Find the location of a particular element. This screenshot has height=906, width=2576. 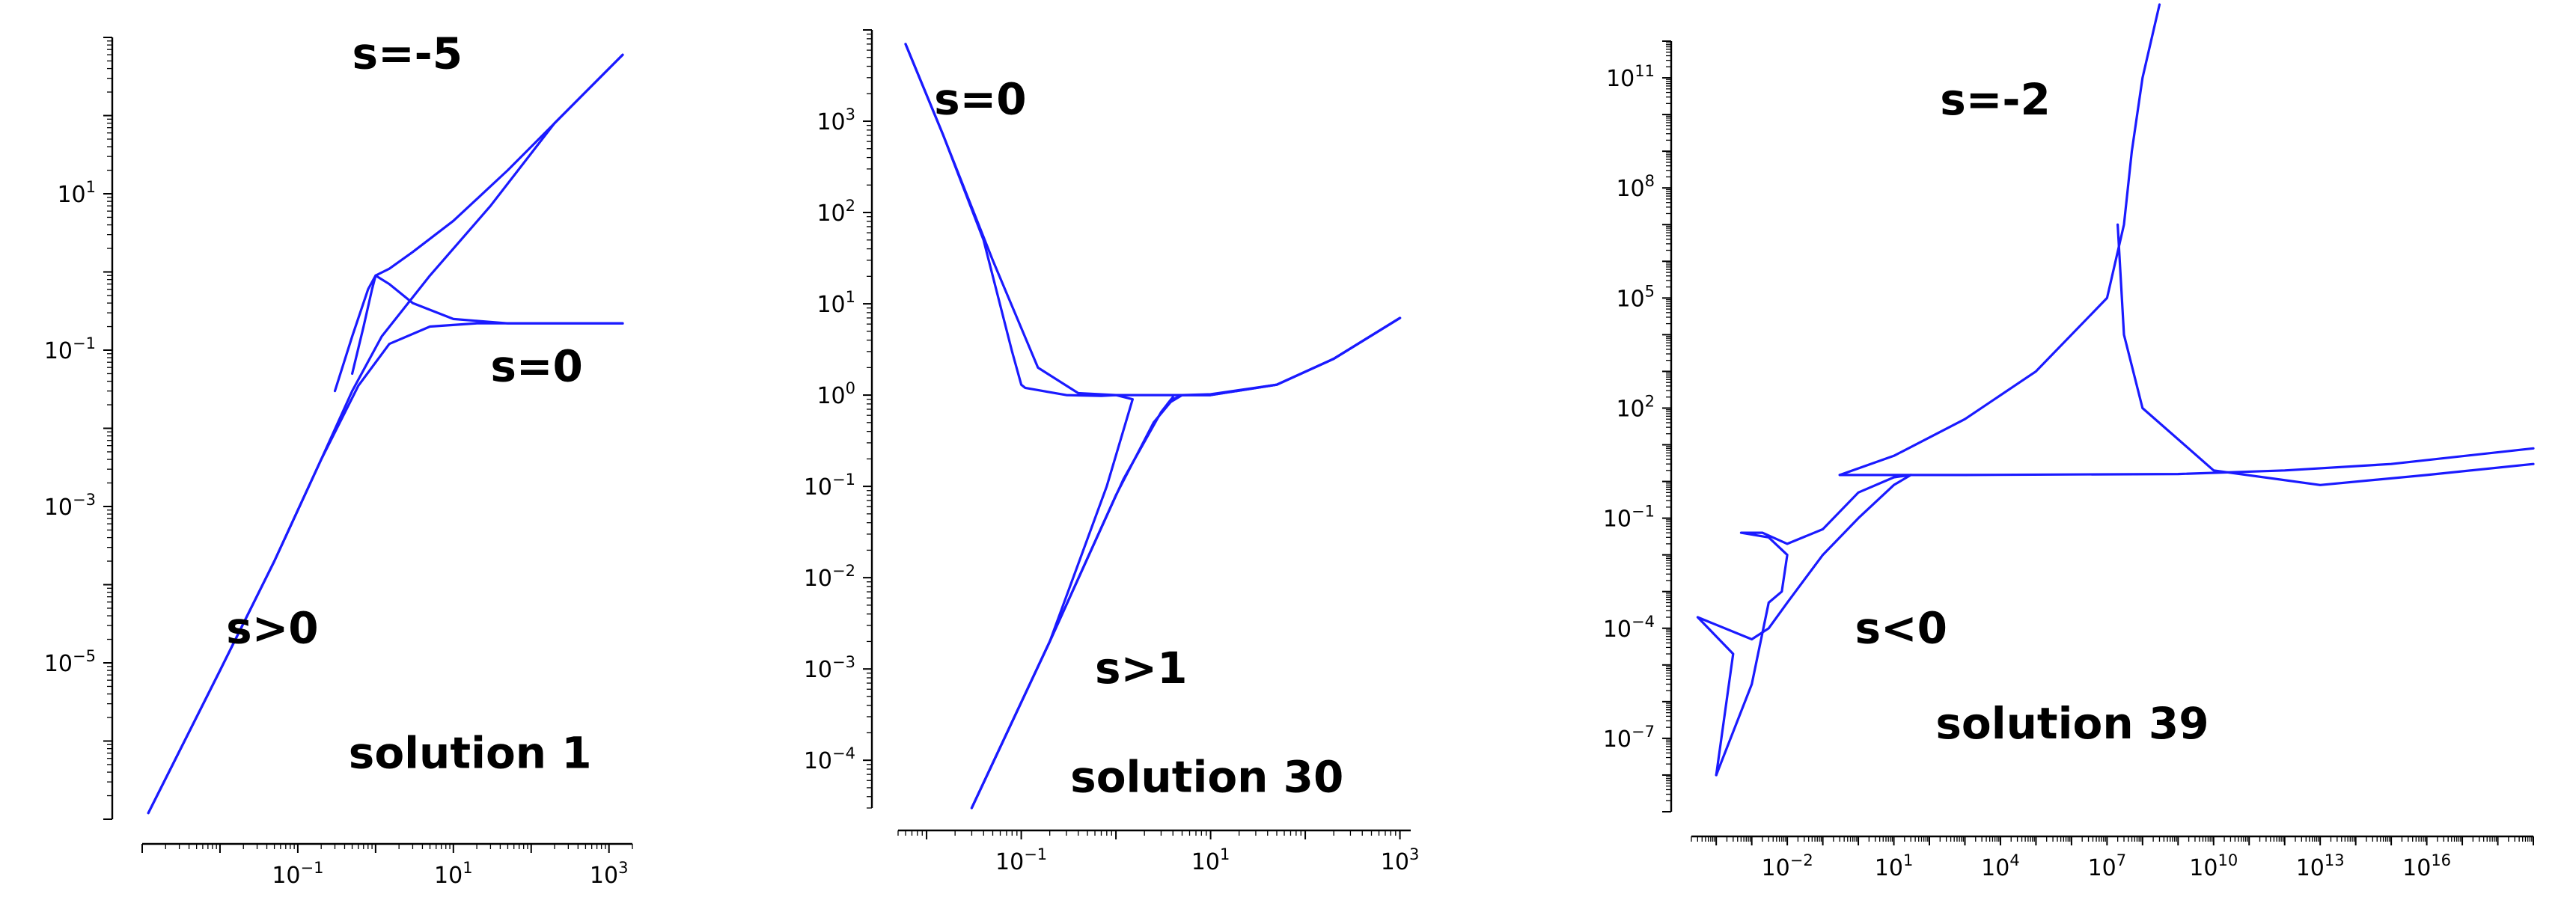

y-tick-label: 10⁸ is located at coordinates (1635, 187).